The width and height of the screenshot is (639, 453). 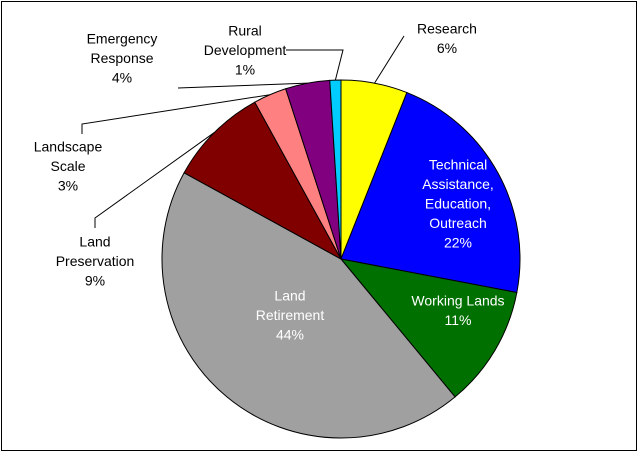 What do you see at coordinates (290, 315) in the screenshot?
I see `slice-label: Retirement` at bounding box center [290, 315].